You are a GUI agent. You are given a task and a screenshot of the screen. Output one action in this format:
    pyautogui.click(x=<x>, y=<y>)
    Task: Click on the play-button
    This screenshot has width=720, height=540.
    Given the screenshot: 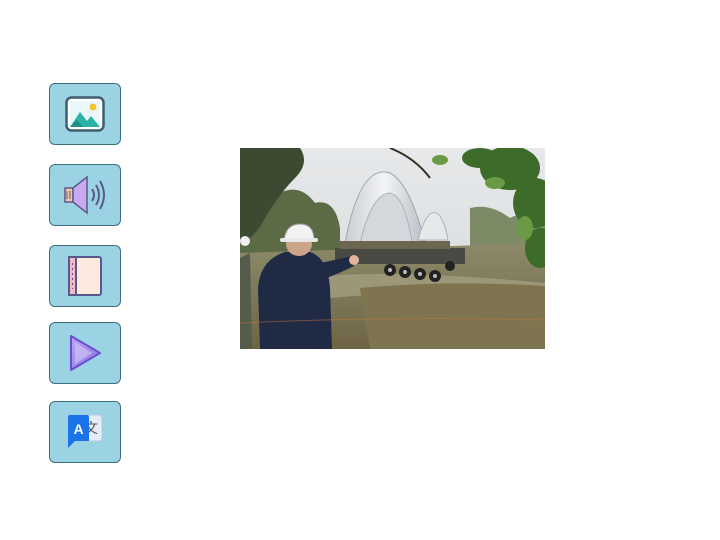 What is the action you would take?
    pyautogui.click(x=85, y=353)
    